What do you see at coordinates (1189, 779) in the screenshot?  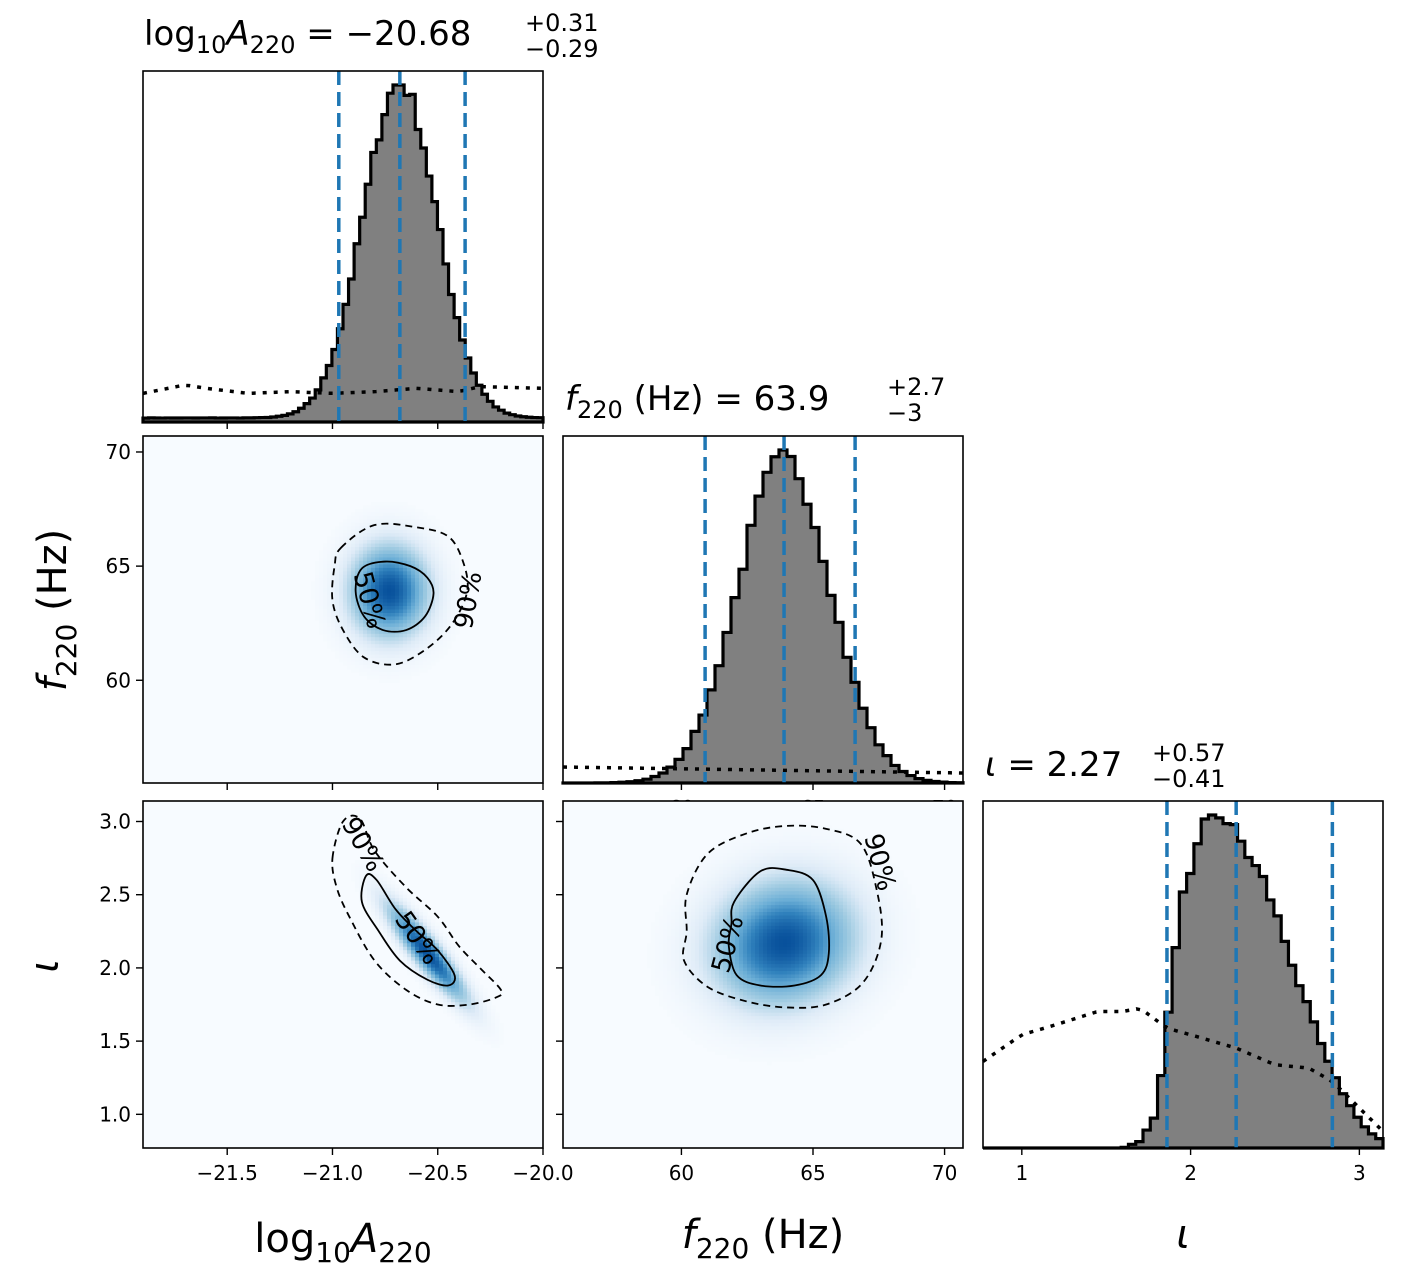 I see `title-iota-minus: −0.41` at bounding box center [1189, 779].